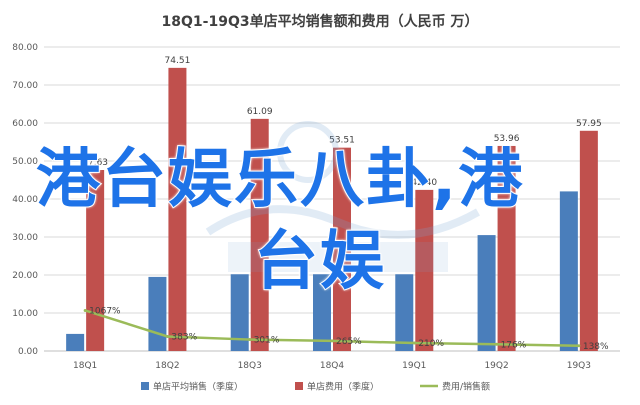  Describe the element at coordinates (25, 48) in the screenshot. I see `y-tick-label: 80.00` at that location.